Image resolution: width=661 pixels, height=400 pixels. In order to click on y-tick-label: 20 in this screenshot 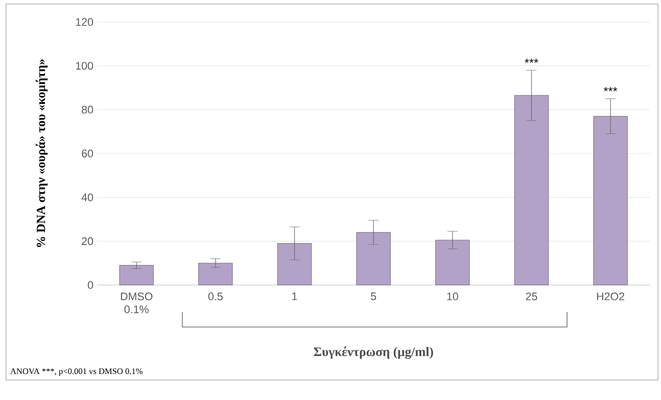, I will do `click(88, 241)`.